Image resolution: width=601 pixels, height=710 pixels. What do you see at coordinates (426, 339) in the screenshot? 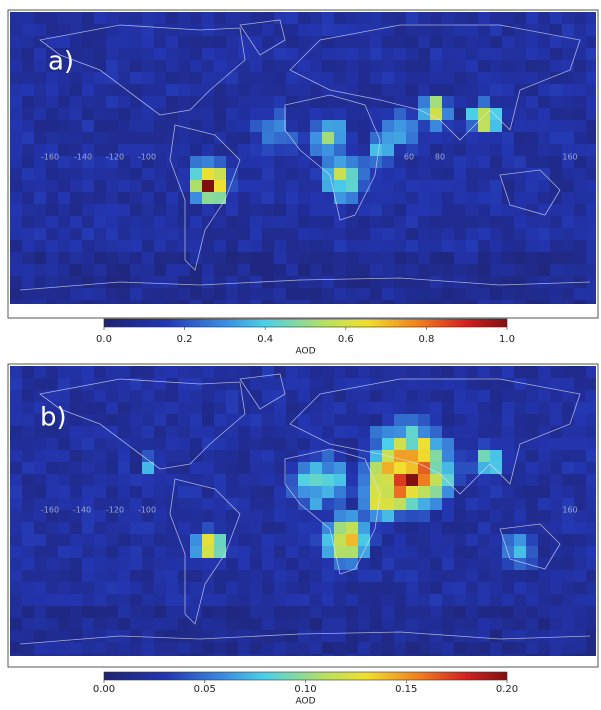
I see `colorbar-tick-label: 0.8` at bounding box center [426, 339].